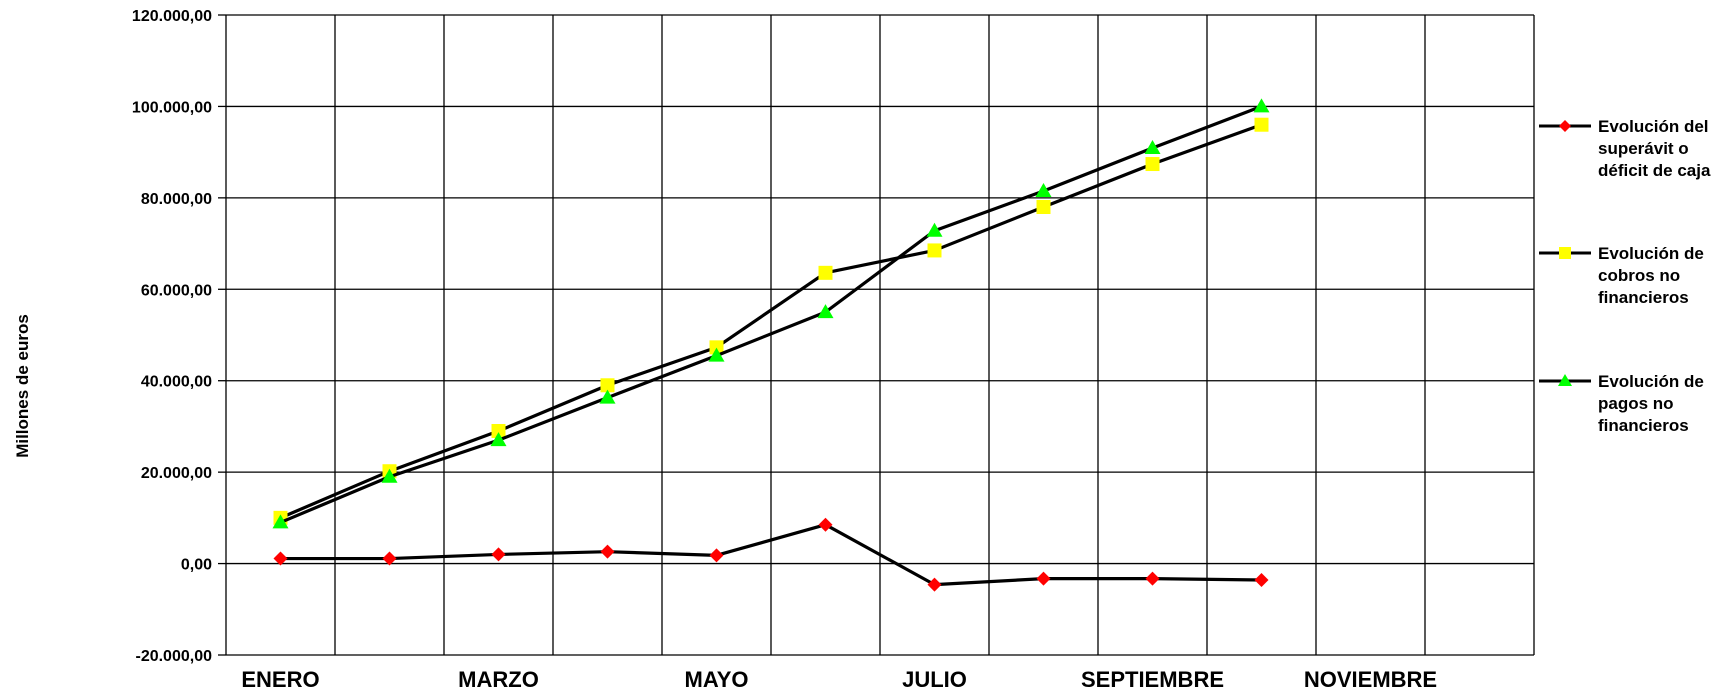 The width and height of the screenshot is (1735, 693). Describe the element at coordinates (1370, 679) in the screenshot. I see `x-tick-label: NOVIEMBRE` at that location.